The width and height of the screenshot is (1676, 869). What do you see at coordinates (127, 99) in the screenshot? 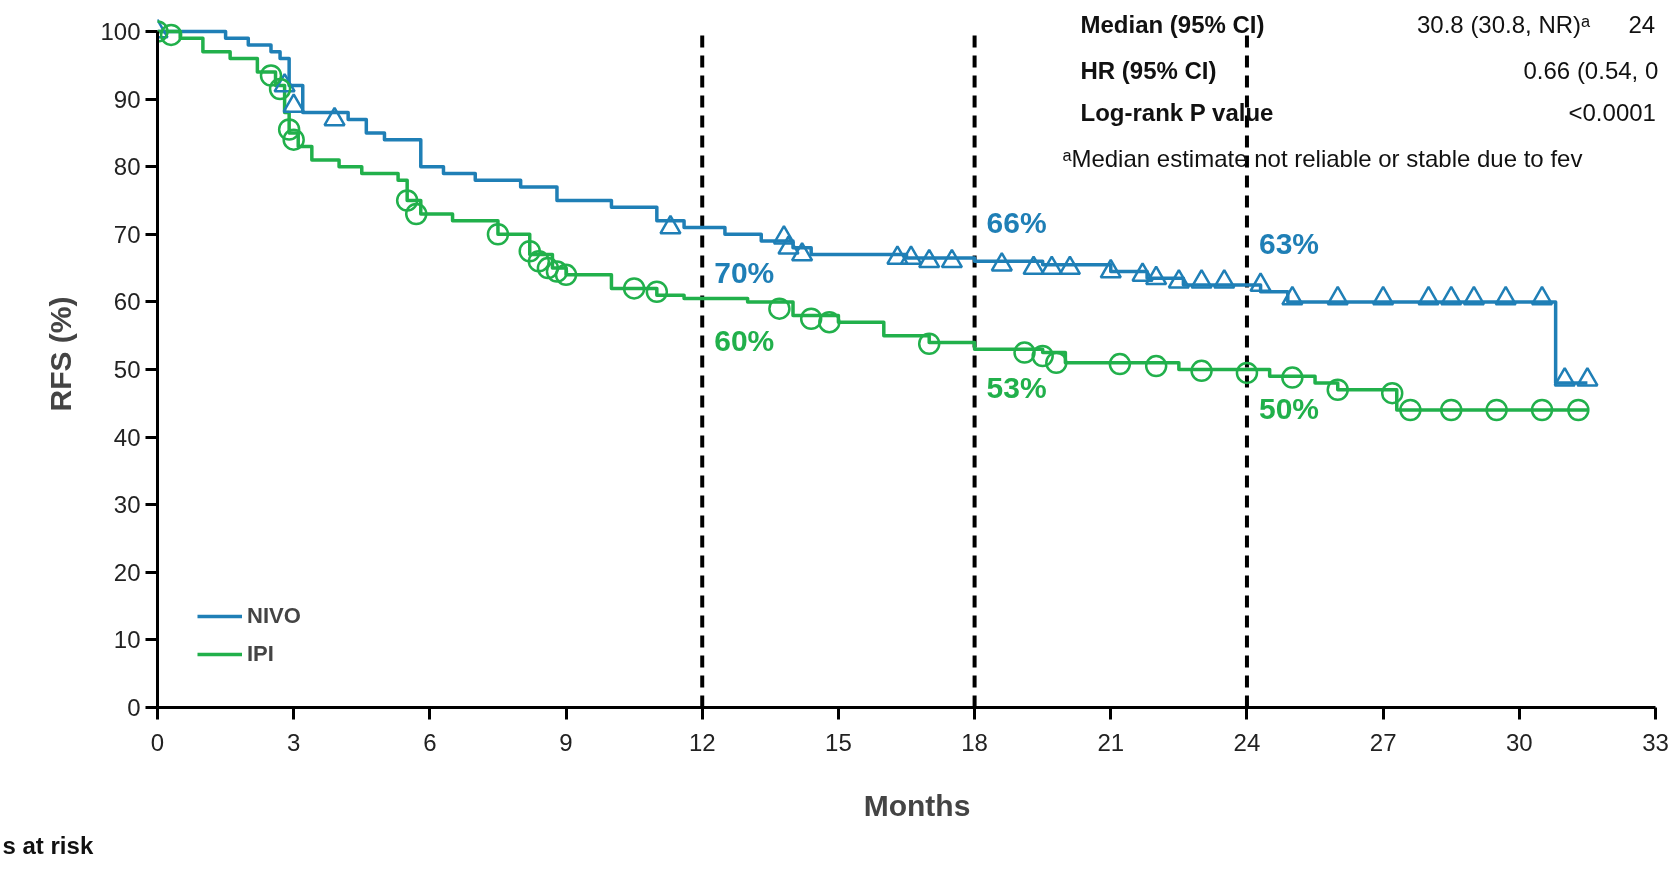
I see `y-tick-label: 90` at bounding box center [127, 99].